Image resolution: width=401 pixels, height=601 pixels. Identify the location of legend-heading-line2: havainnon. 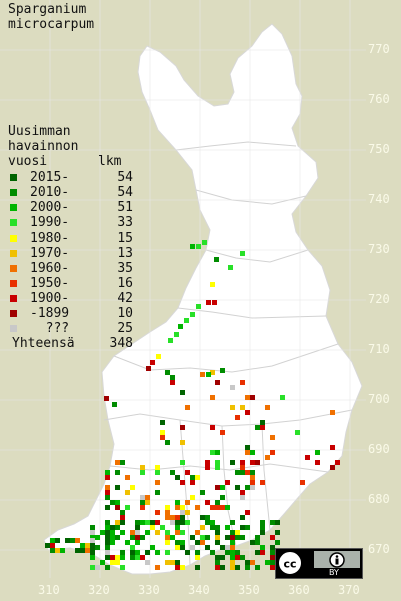
(43, 146).